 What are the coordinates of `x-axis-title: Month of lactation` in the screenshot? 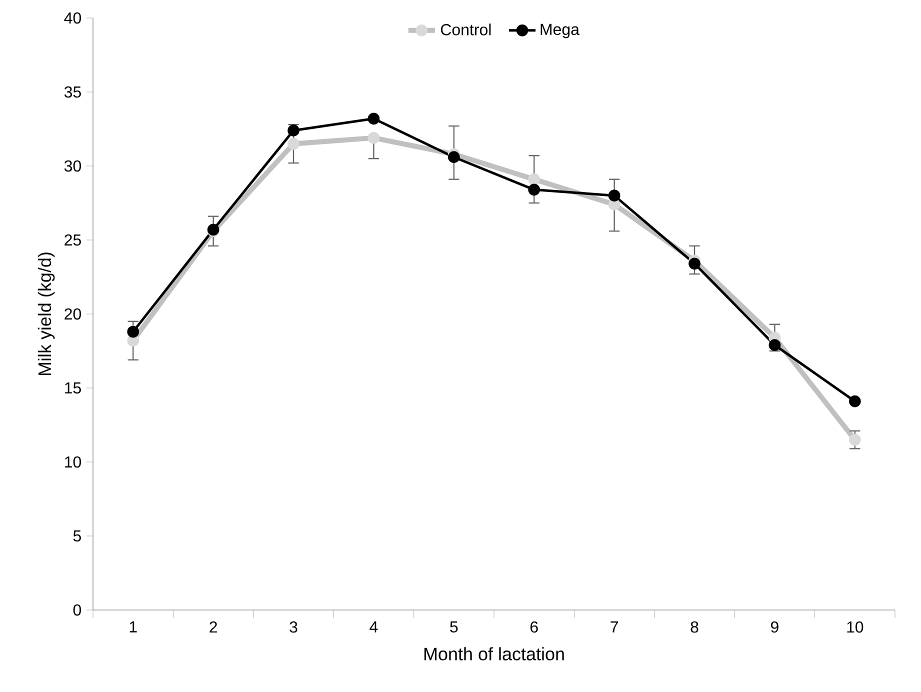 It's located at (494, 653).